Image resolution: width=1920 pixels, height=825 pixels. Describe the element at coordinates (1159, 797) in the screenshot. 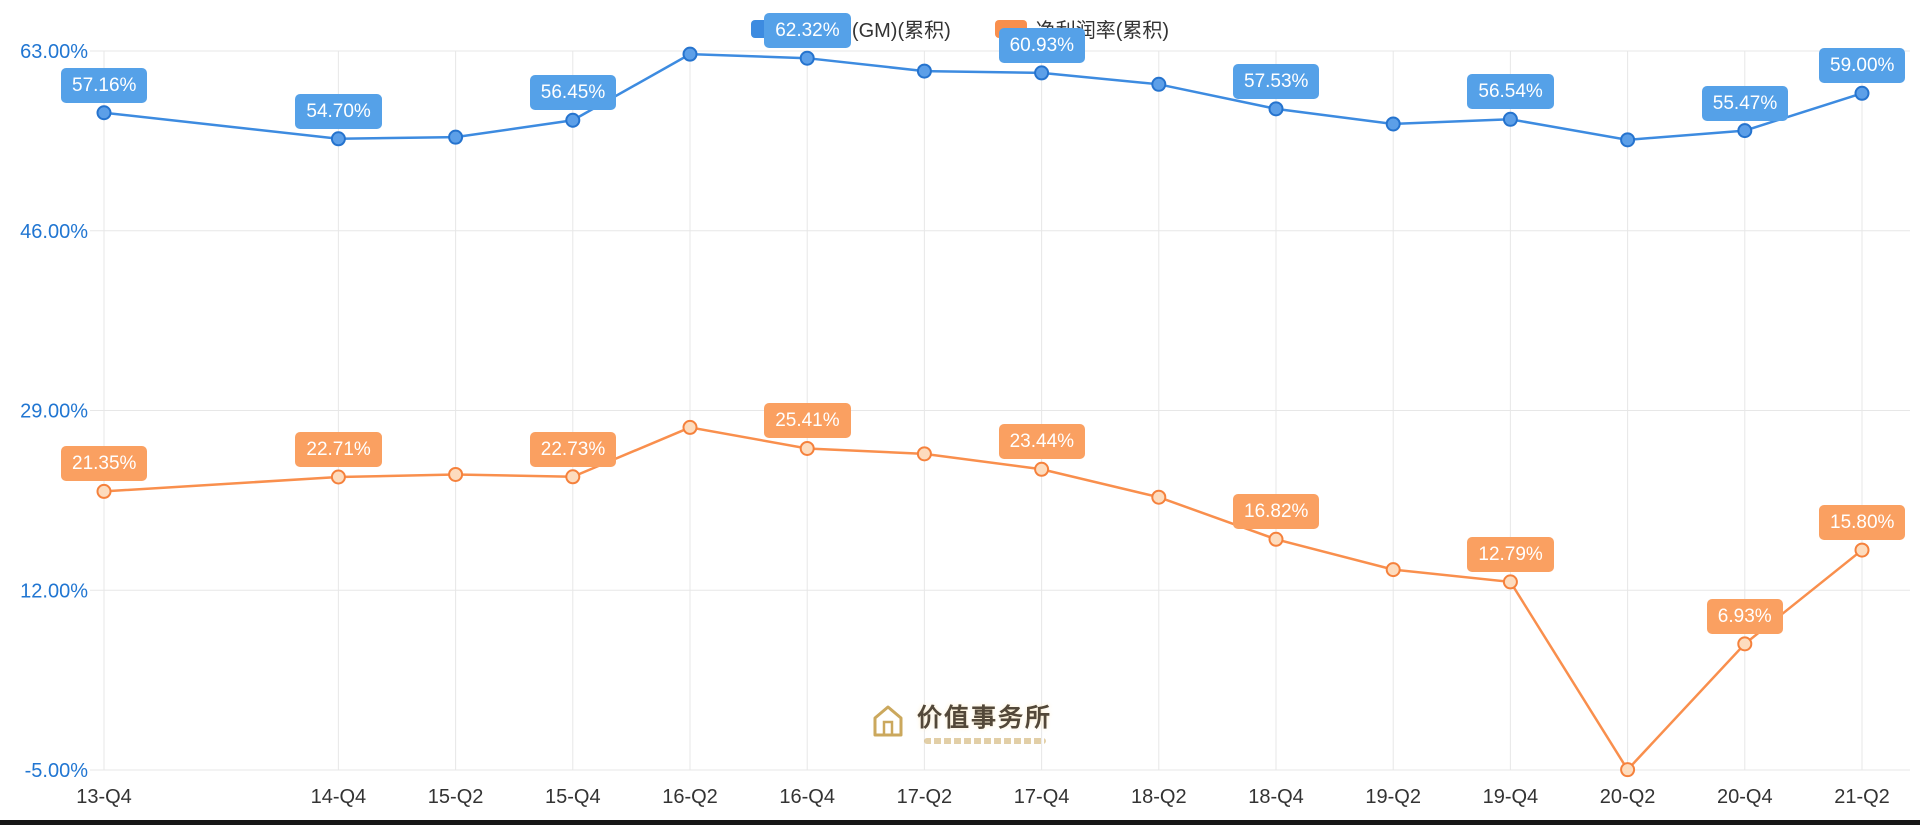

I see `x-axis-tick-label: 18-Q2` at that location.